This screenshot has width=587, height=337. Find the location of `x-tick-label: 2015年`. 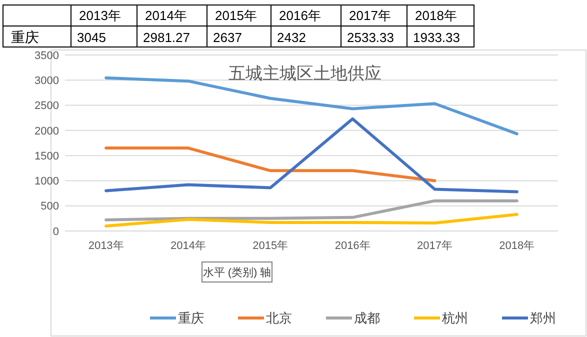

x-tick-label: 2015年 is located at coordinates (270, 246).